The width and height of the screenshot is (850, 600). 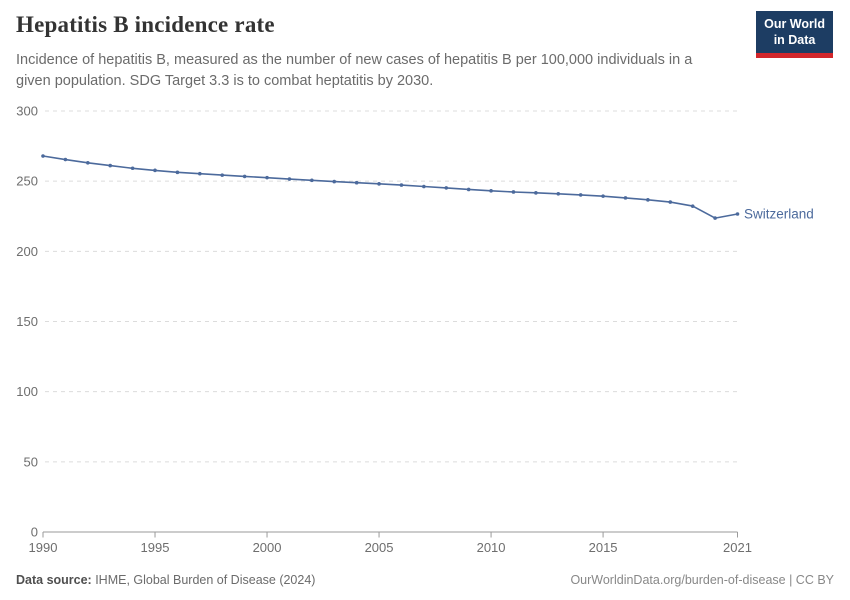 What do you see at coordinates (222, 175) in the screenshot?
I see `data-point-1998` at bounding box center [222, 175].